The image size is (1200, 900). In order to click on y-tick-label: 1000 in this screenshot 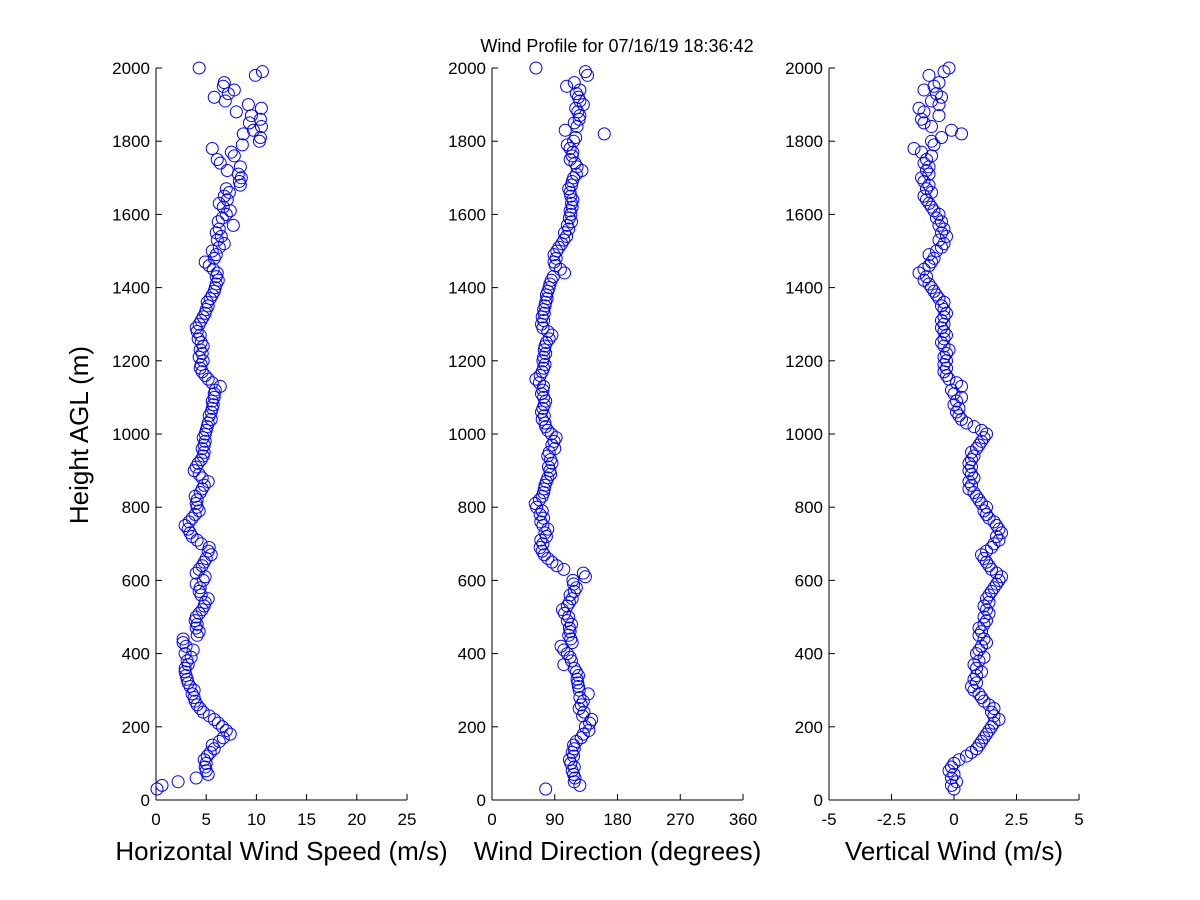, I will do `click(131, 434)`.